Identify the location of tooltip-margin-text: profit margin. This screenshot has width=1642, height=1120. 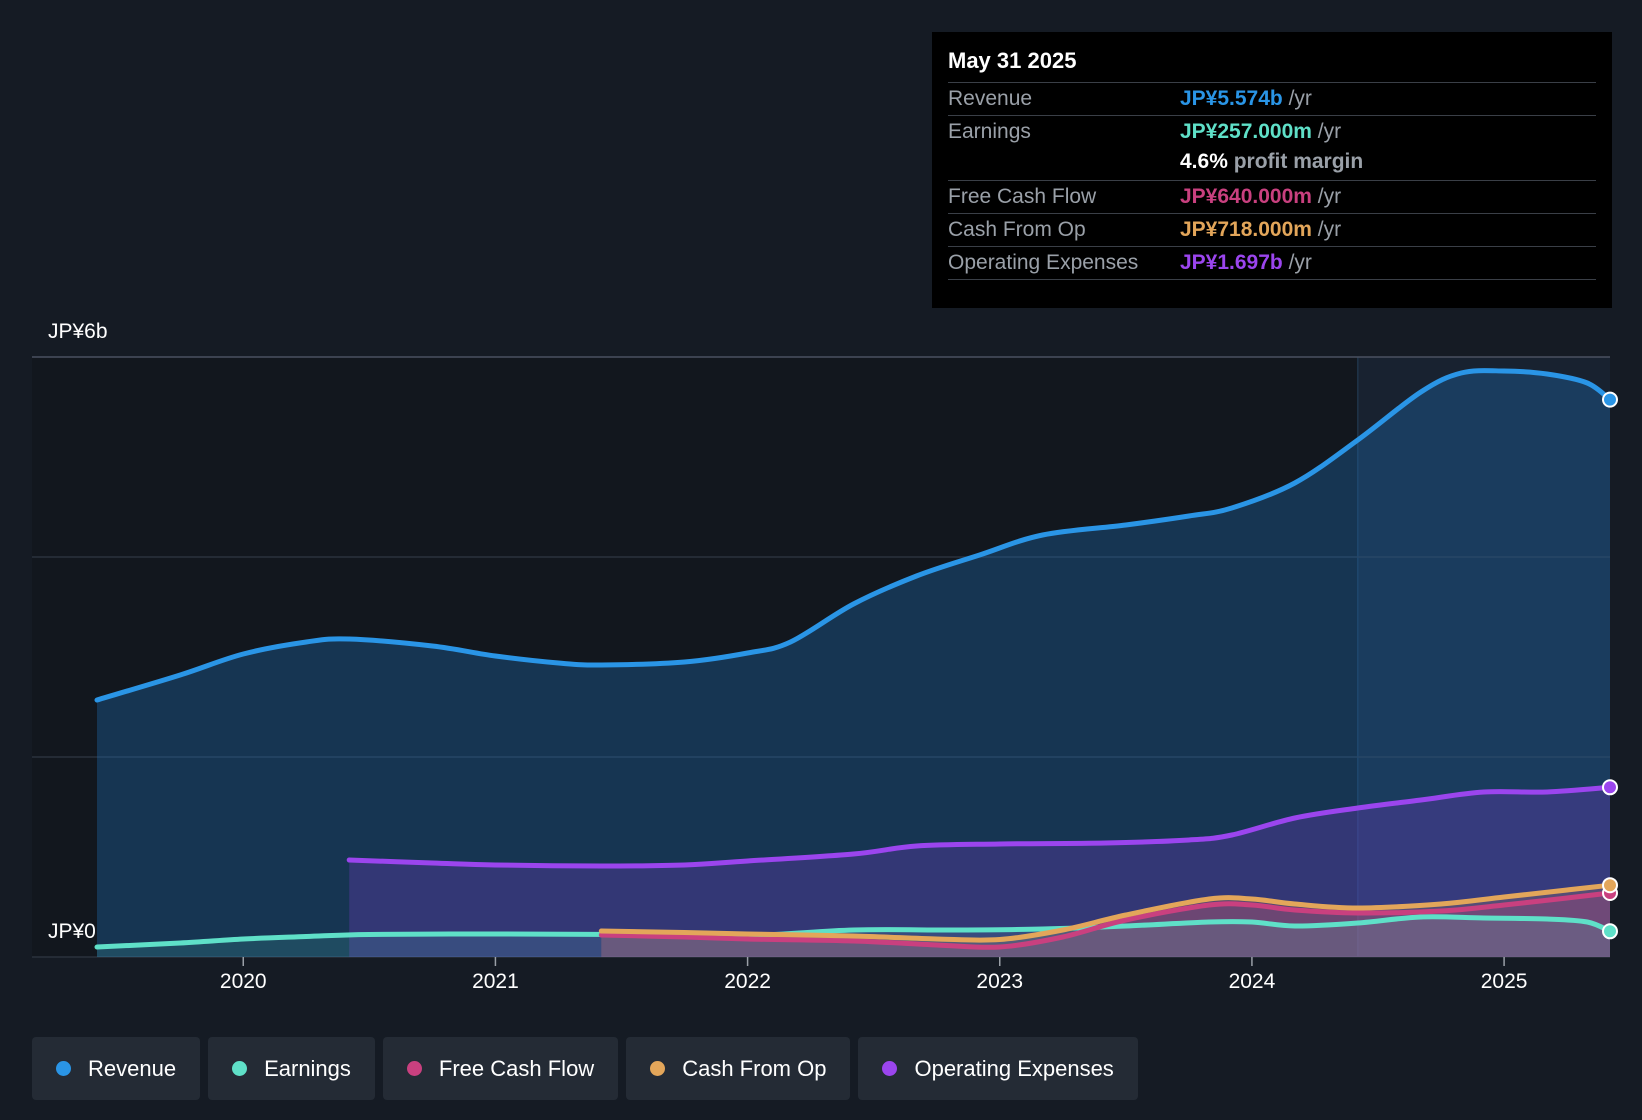
(1298, 161).